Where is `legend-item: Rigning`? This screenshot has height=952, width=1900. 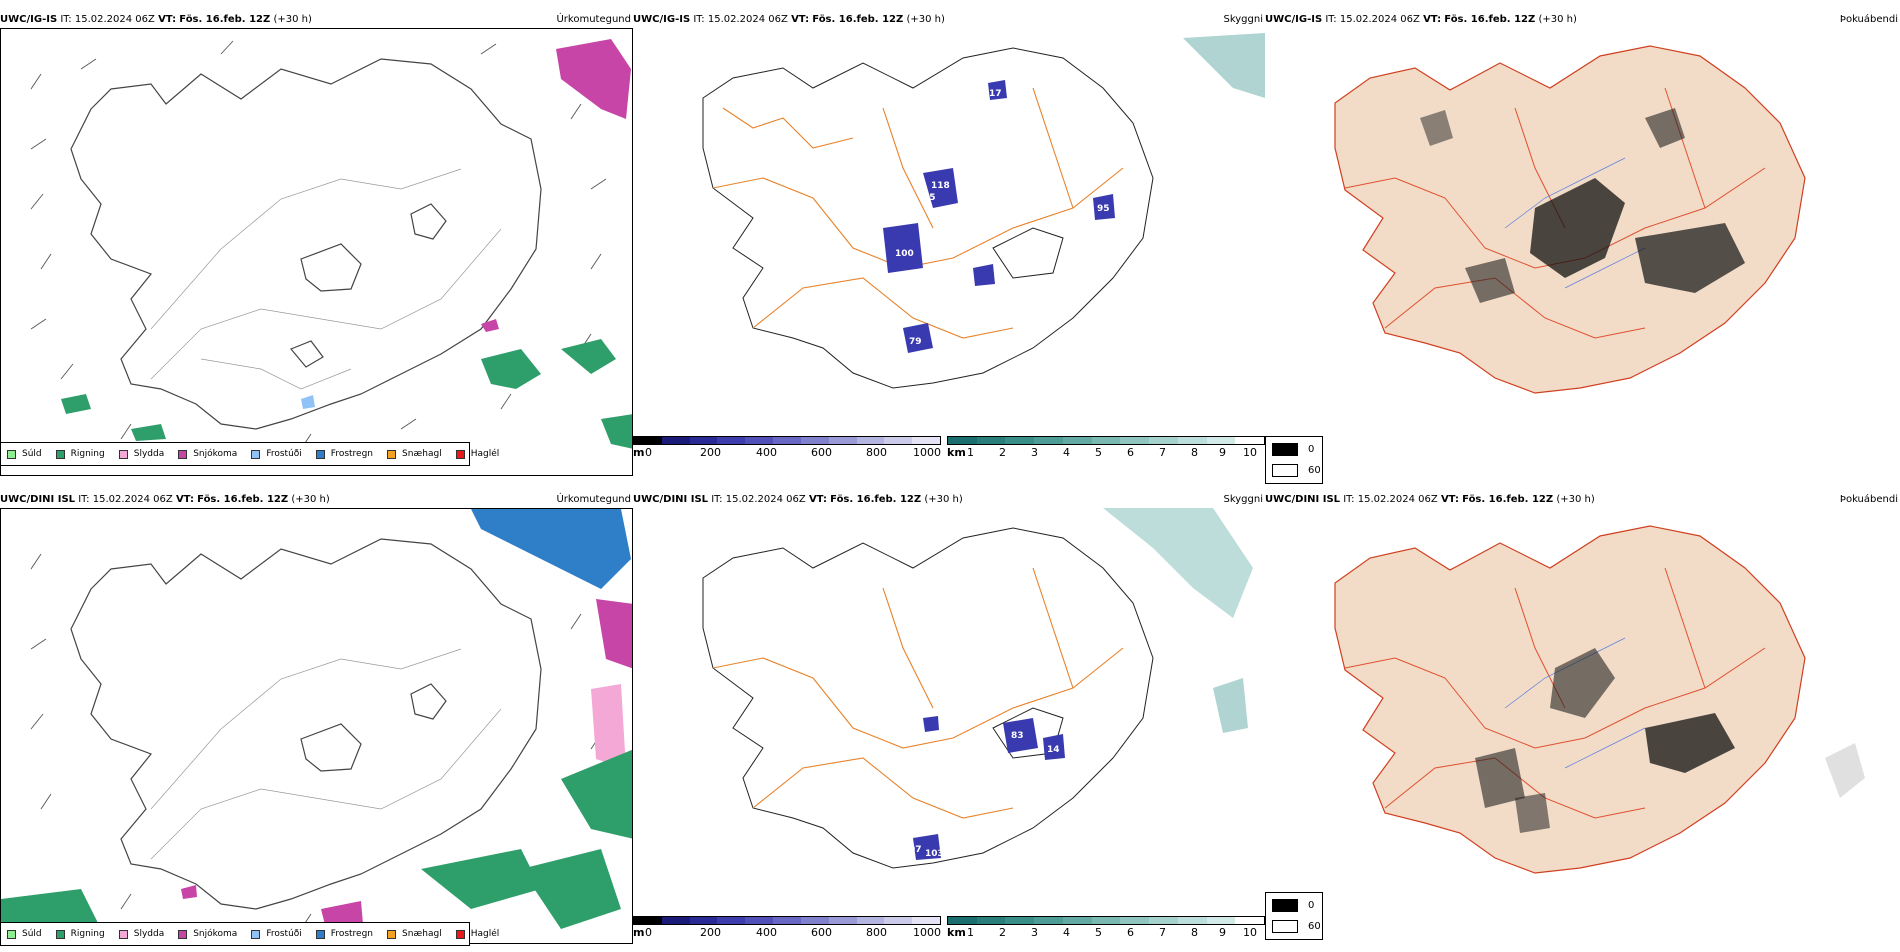 legend-item: Rigning is located at coordinates (80, 934).